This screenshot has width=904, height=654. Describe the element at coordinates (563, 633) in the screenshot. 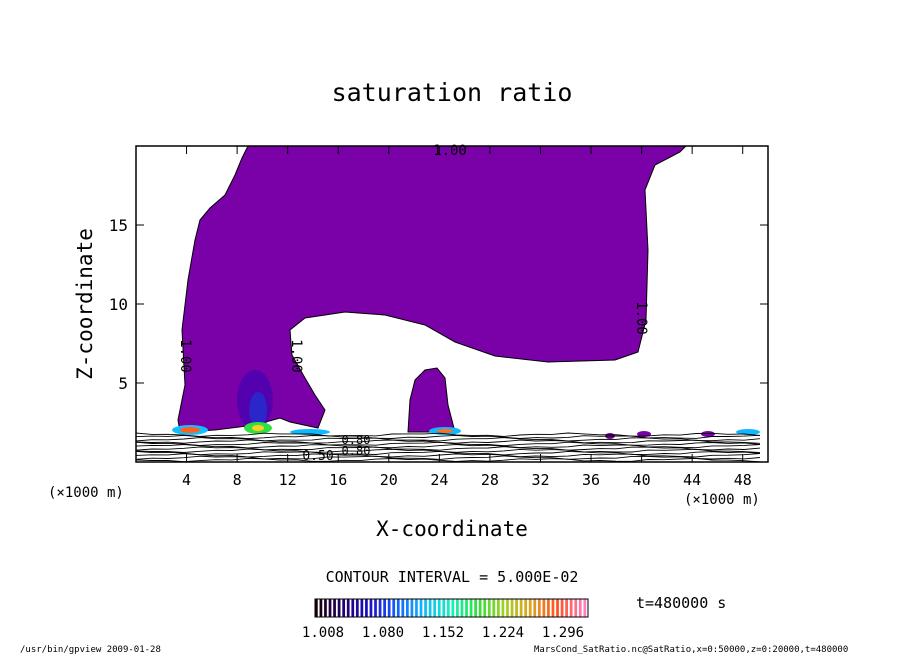

I see `colorbar-tick-5: 1.296` at that location.